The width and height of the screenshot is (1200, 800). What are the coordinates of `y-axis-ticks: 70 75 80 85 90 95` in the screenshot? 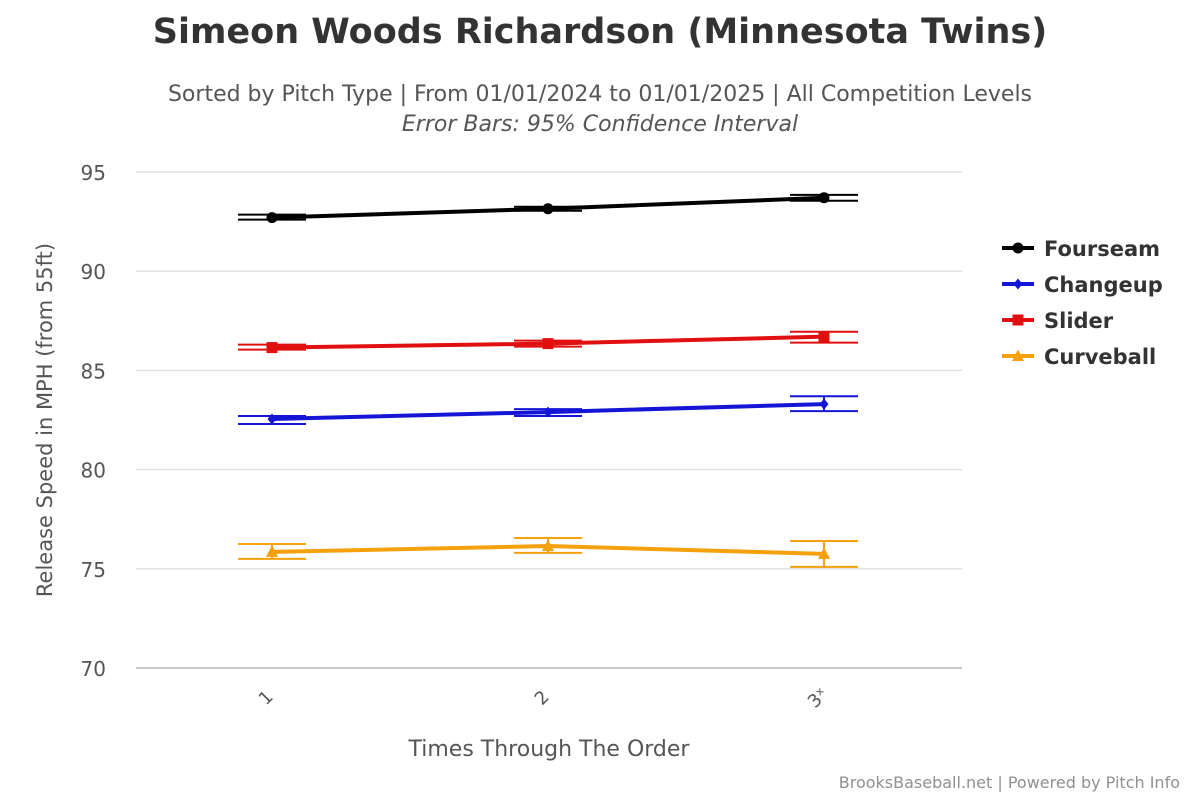 It's located at (93, 421).